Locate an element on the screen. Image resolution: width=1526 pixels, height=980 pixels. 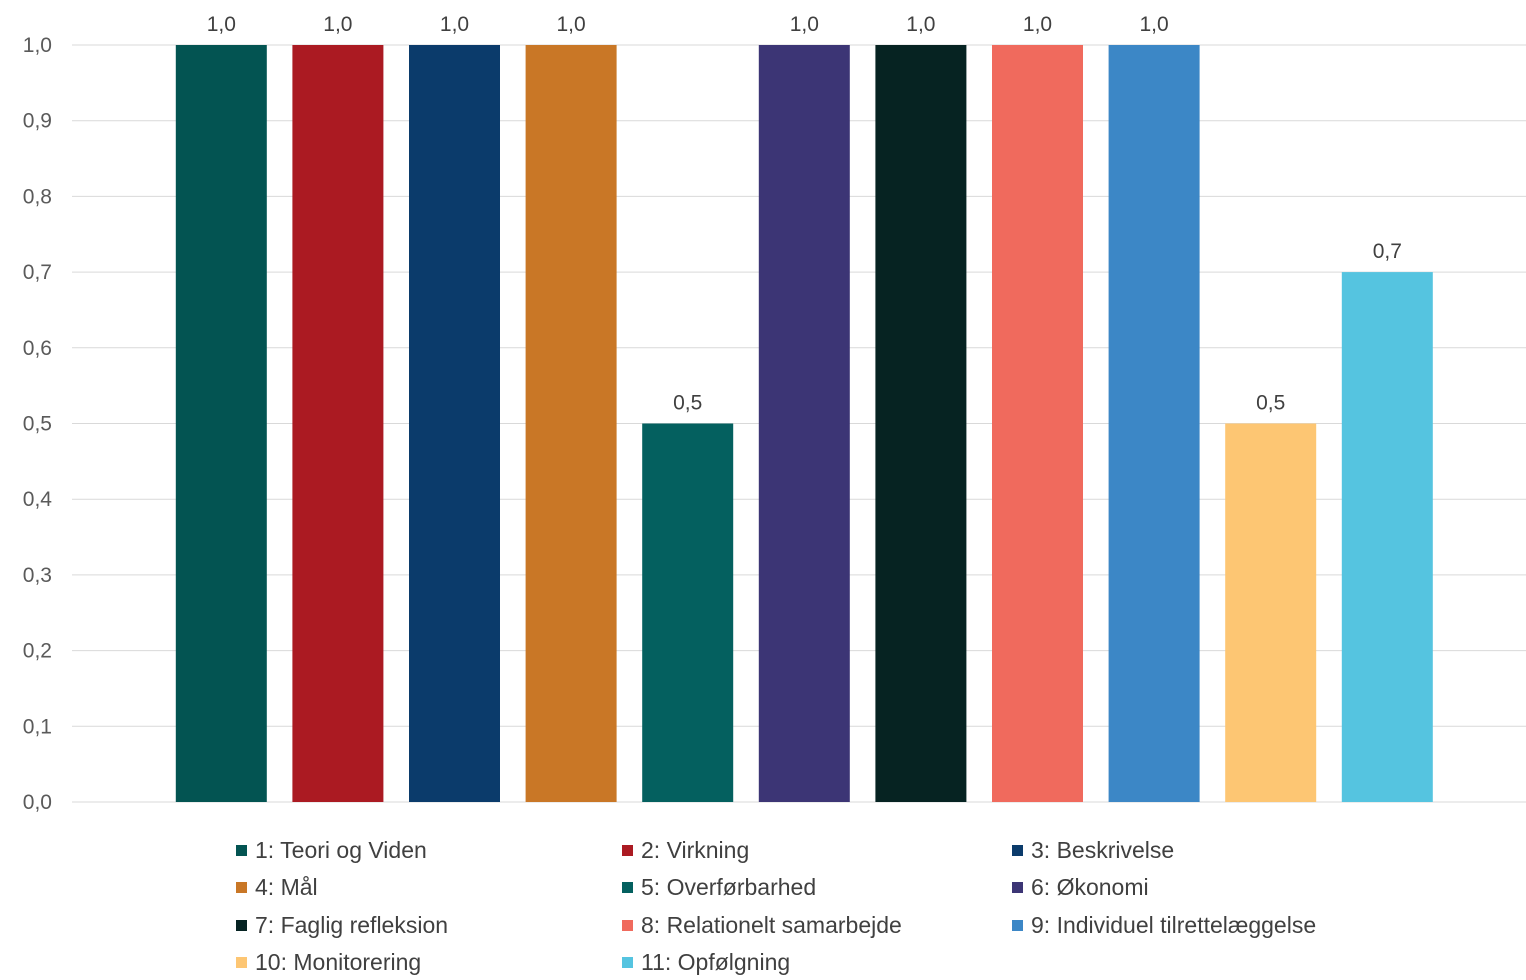
legend-label: 5: Overførbarhed is located at coordinates (729, 887).